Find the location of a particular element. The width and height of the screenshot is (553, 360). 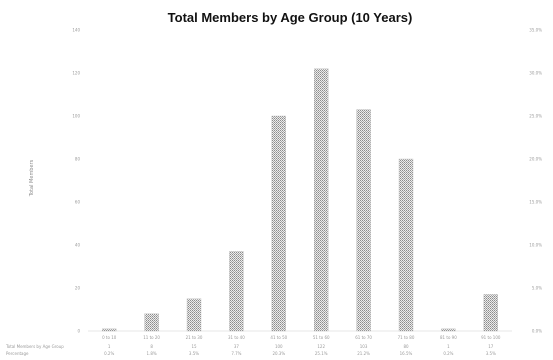

table-cell: 8 is located at coordinates (151, 346).